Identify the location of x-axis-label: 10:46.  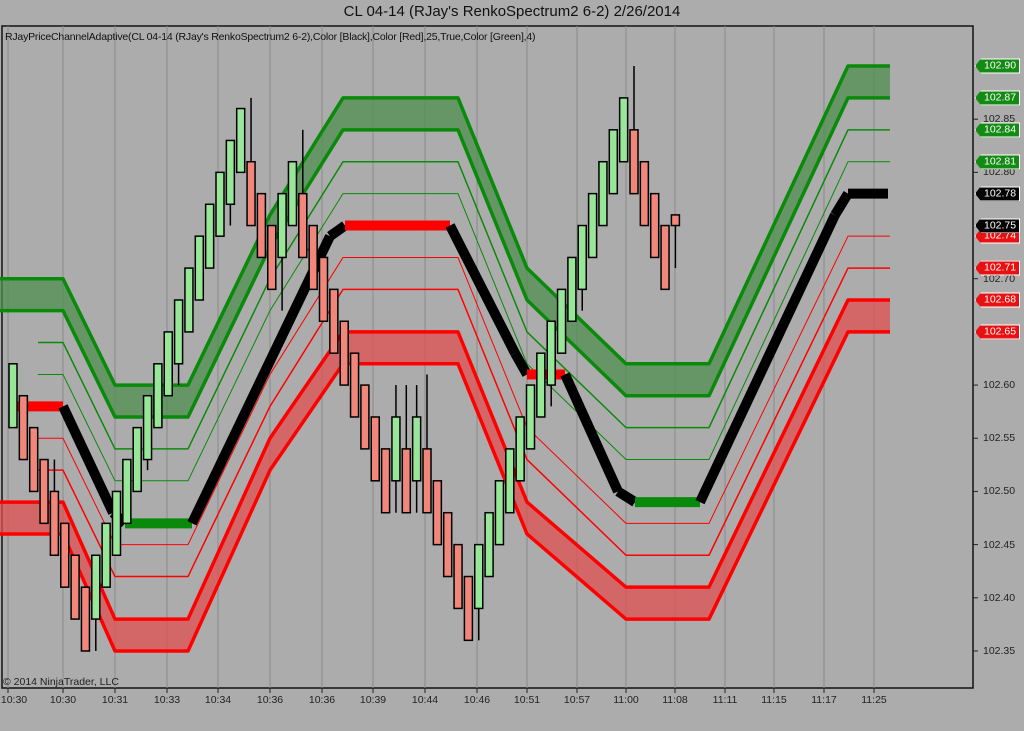
(477, 700).